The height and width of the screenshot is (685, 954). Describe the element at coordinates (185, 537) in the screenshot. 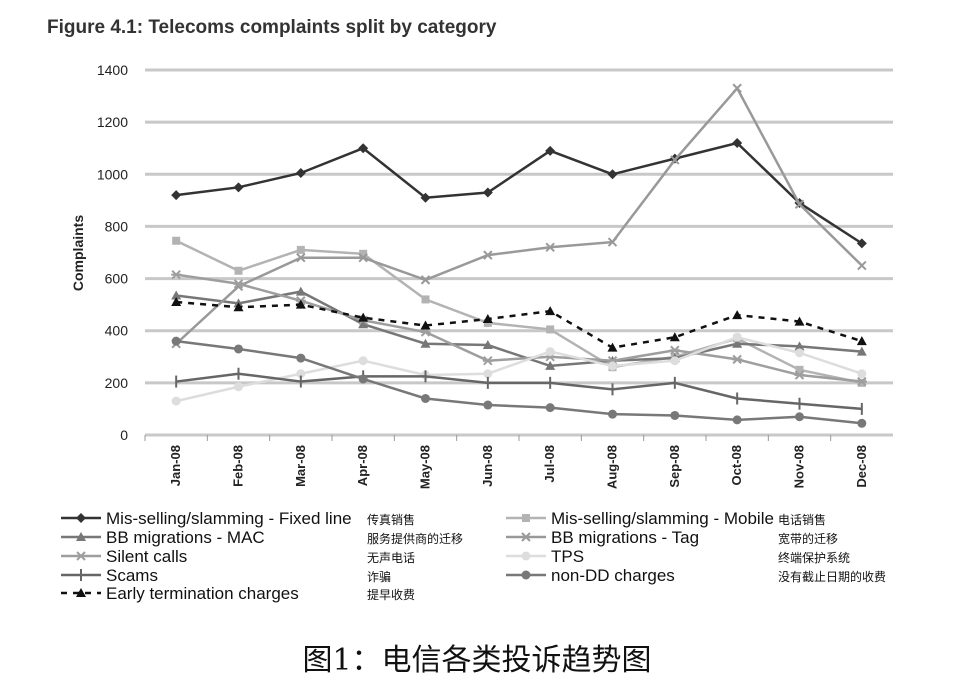

I see `legend-label: BB migrations - MAC` at that location.